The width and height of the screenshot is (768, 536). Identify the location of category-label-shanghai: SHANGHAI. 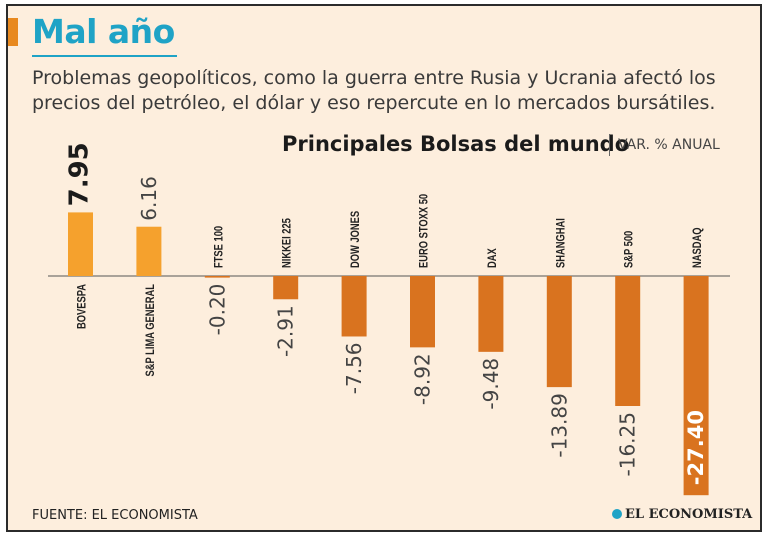
(560, 243).